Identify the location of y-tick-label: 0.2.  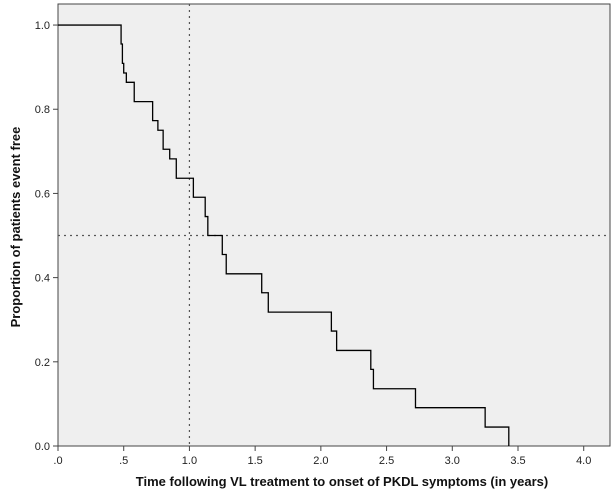
(42, 363).